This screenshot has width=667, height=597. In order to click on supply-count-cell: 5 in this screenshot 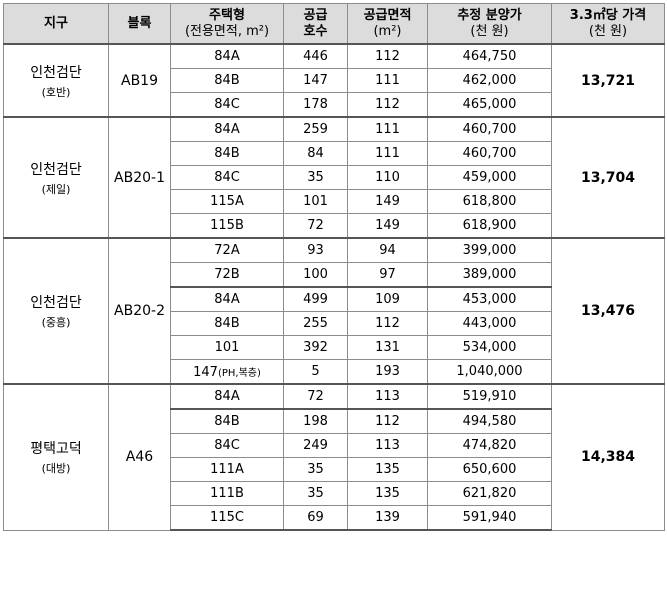, I will do `click(315, 372)`.